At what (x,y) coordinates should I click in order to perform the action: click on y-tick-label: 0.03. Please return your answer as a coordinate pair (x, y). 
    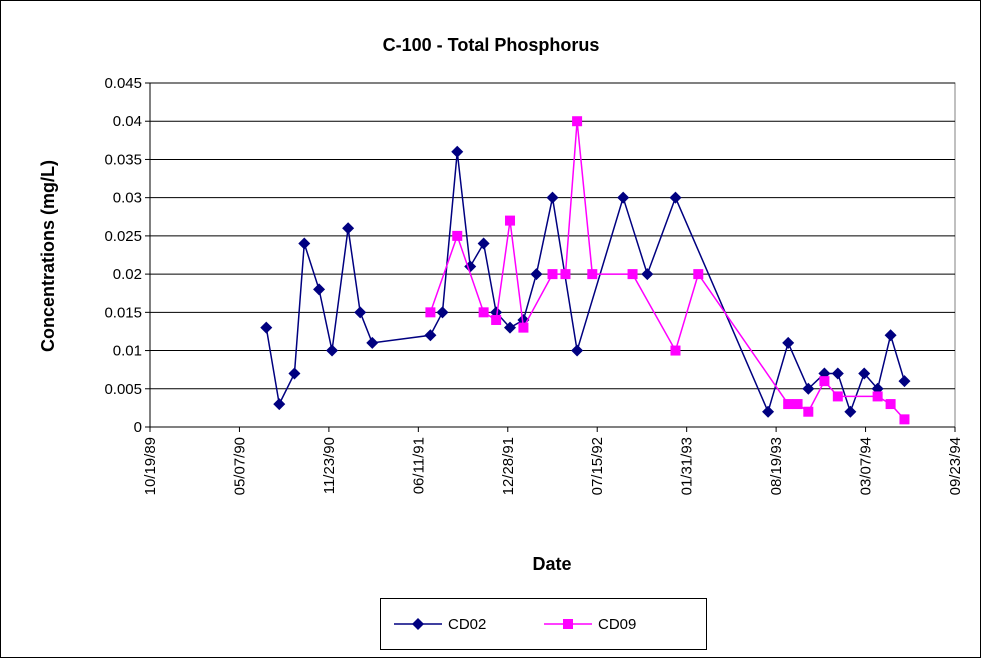
    Looking at the image, I should click on (127, 198).